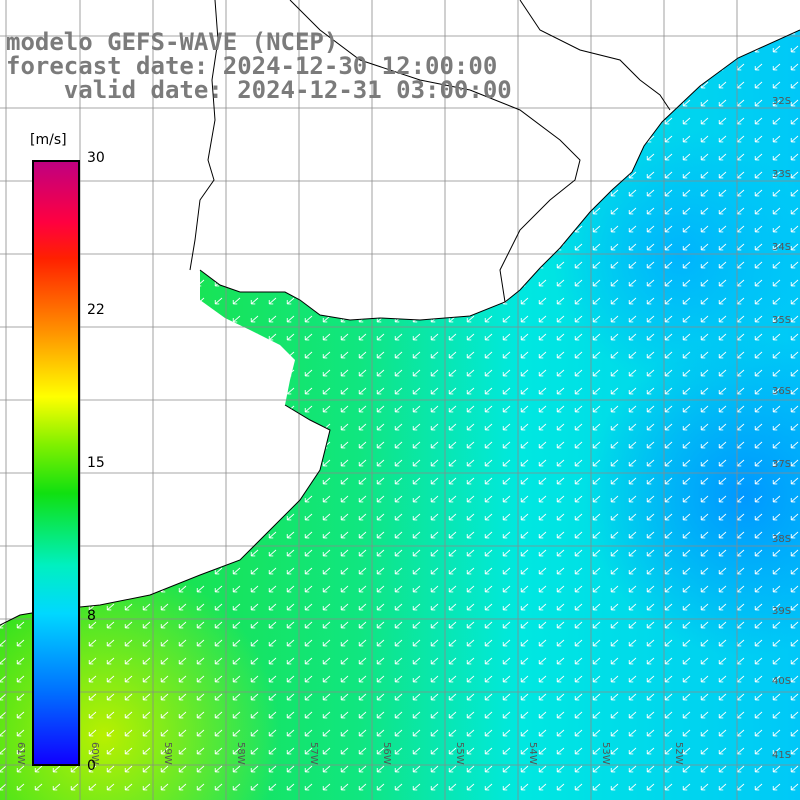 Image resolution: width=800 pixels, height=800 pixels. Describe the element at coordinates (595, 55) in the screenshot. I see `coastline-north` at that location.